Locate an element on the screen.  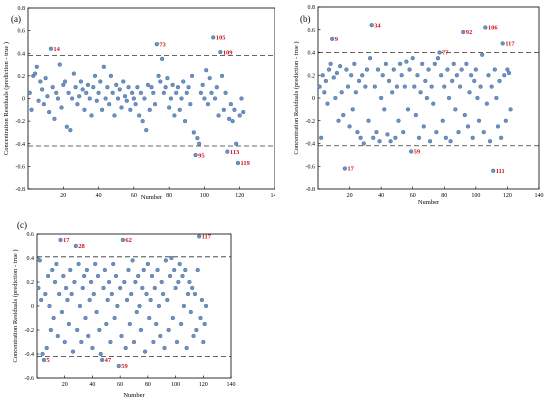
y-tick-label: -0.6 is located at coordinates (21, 167).